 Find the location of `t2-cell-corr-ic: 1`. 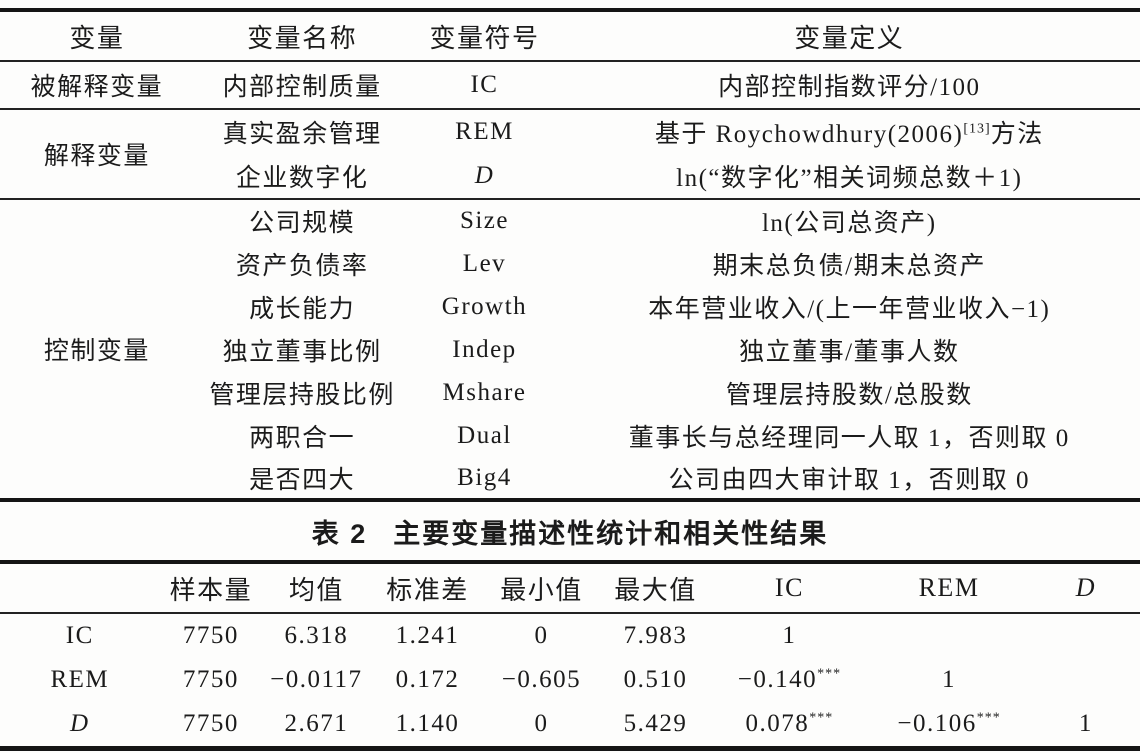

t2-cell-corr-ic: 1 is located at coordinates (789, 635).